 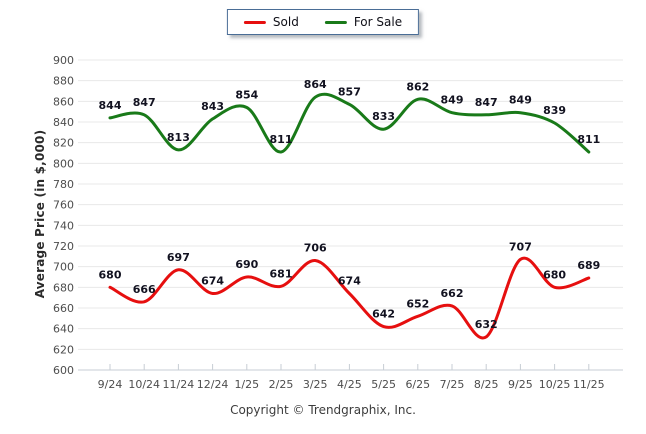 I want to click on y-tick-label: 720, so click(x=63, y=246).